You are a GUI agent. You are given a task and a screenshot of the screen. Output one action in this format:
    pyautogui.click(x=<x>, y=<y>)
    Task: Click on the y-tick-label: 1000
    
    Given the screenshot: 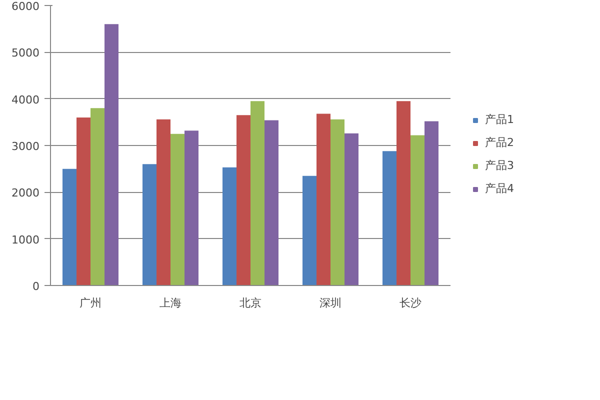 What is the action you would take?
    pyautogui.click(x=26, y=239)
    